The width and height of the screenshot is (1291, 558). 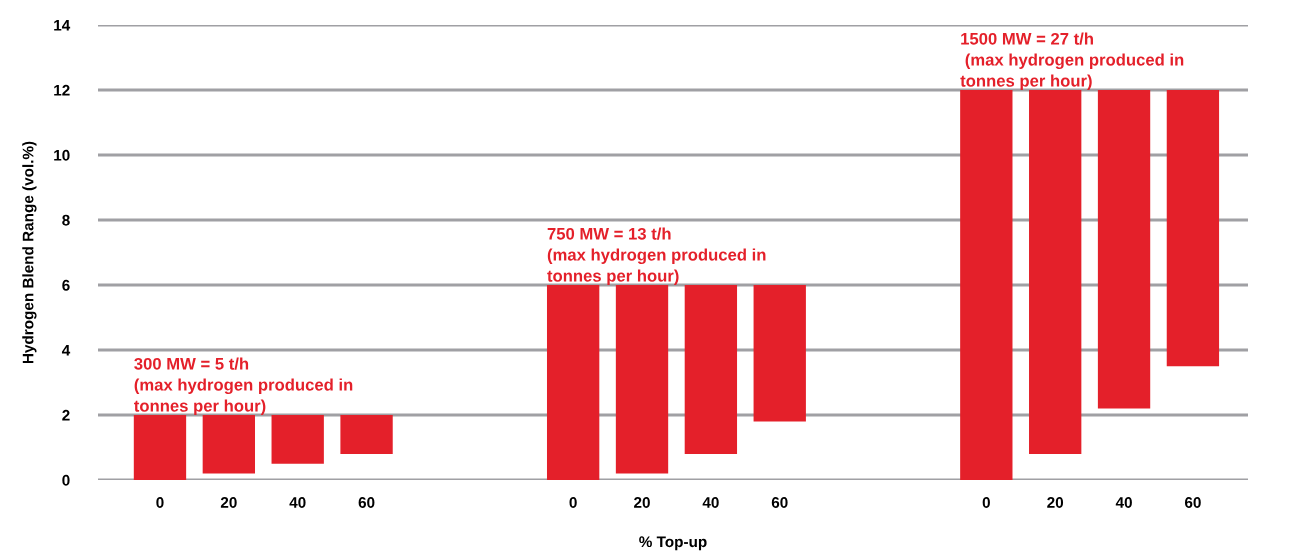 I want to click on y-tick-label: 6, so click(x=66, y=285).